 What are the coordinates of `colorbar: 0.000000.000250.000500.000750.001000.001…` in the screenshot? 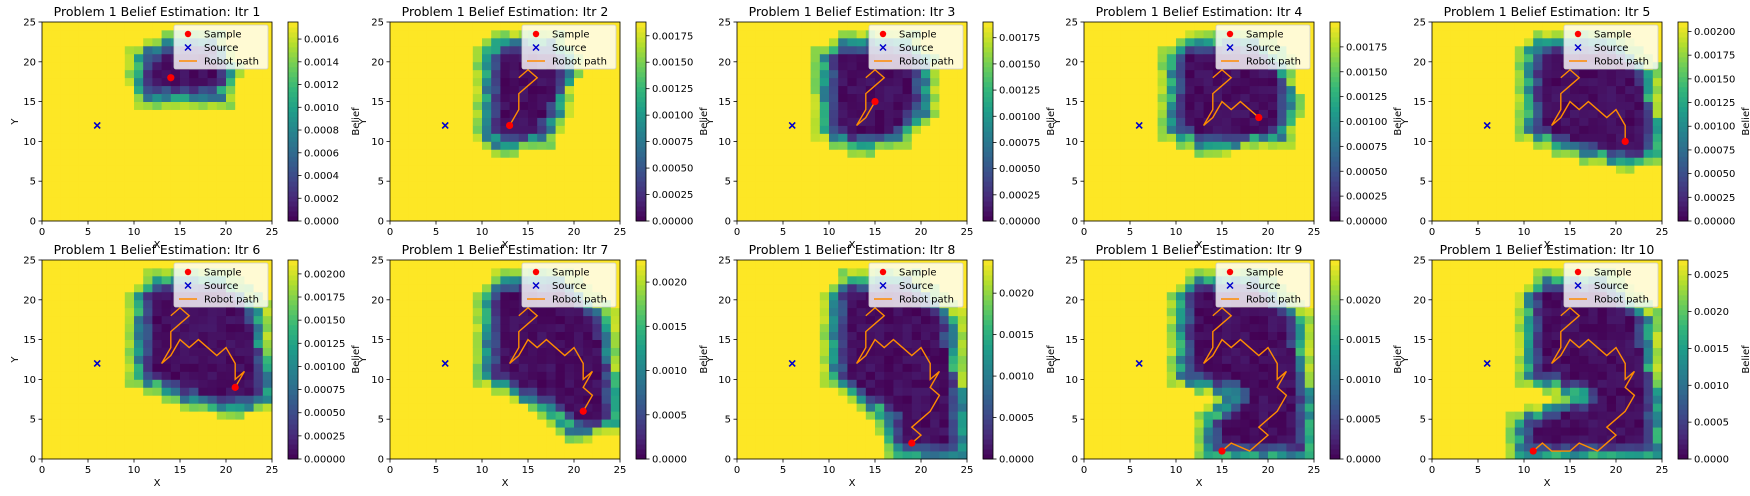 It's located at (1019, 124).